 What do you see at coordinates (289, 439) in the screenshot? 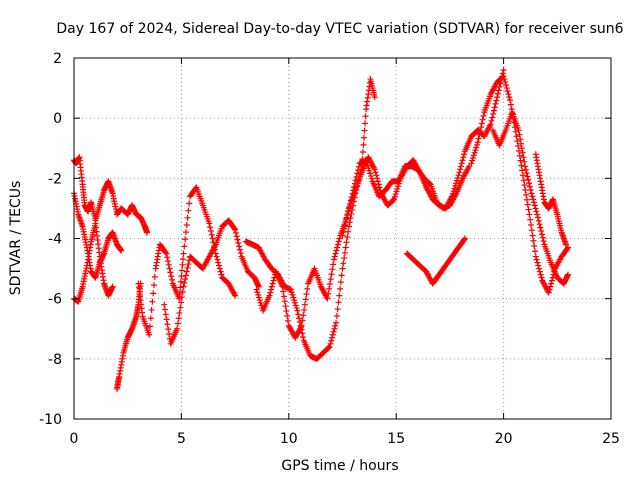
I see `x-tick-label: 10` at bounding box center [289, 439].